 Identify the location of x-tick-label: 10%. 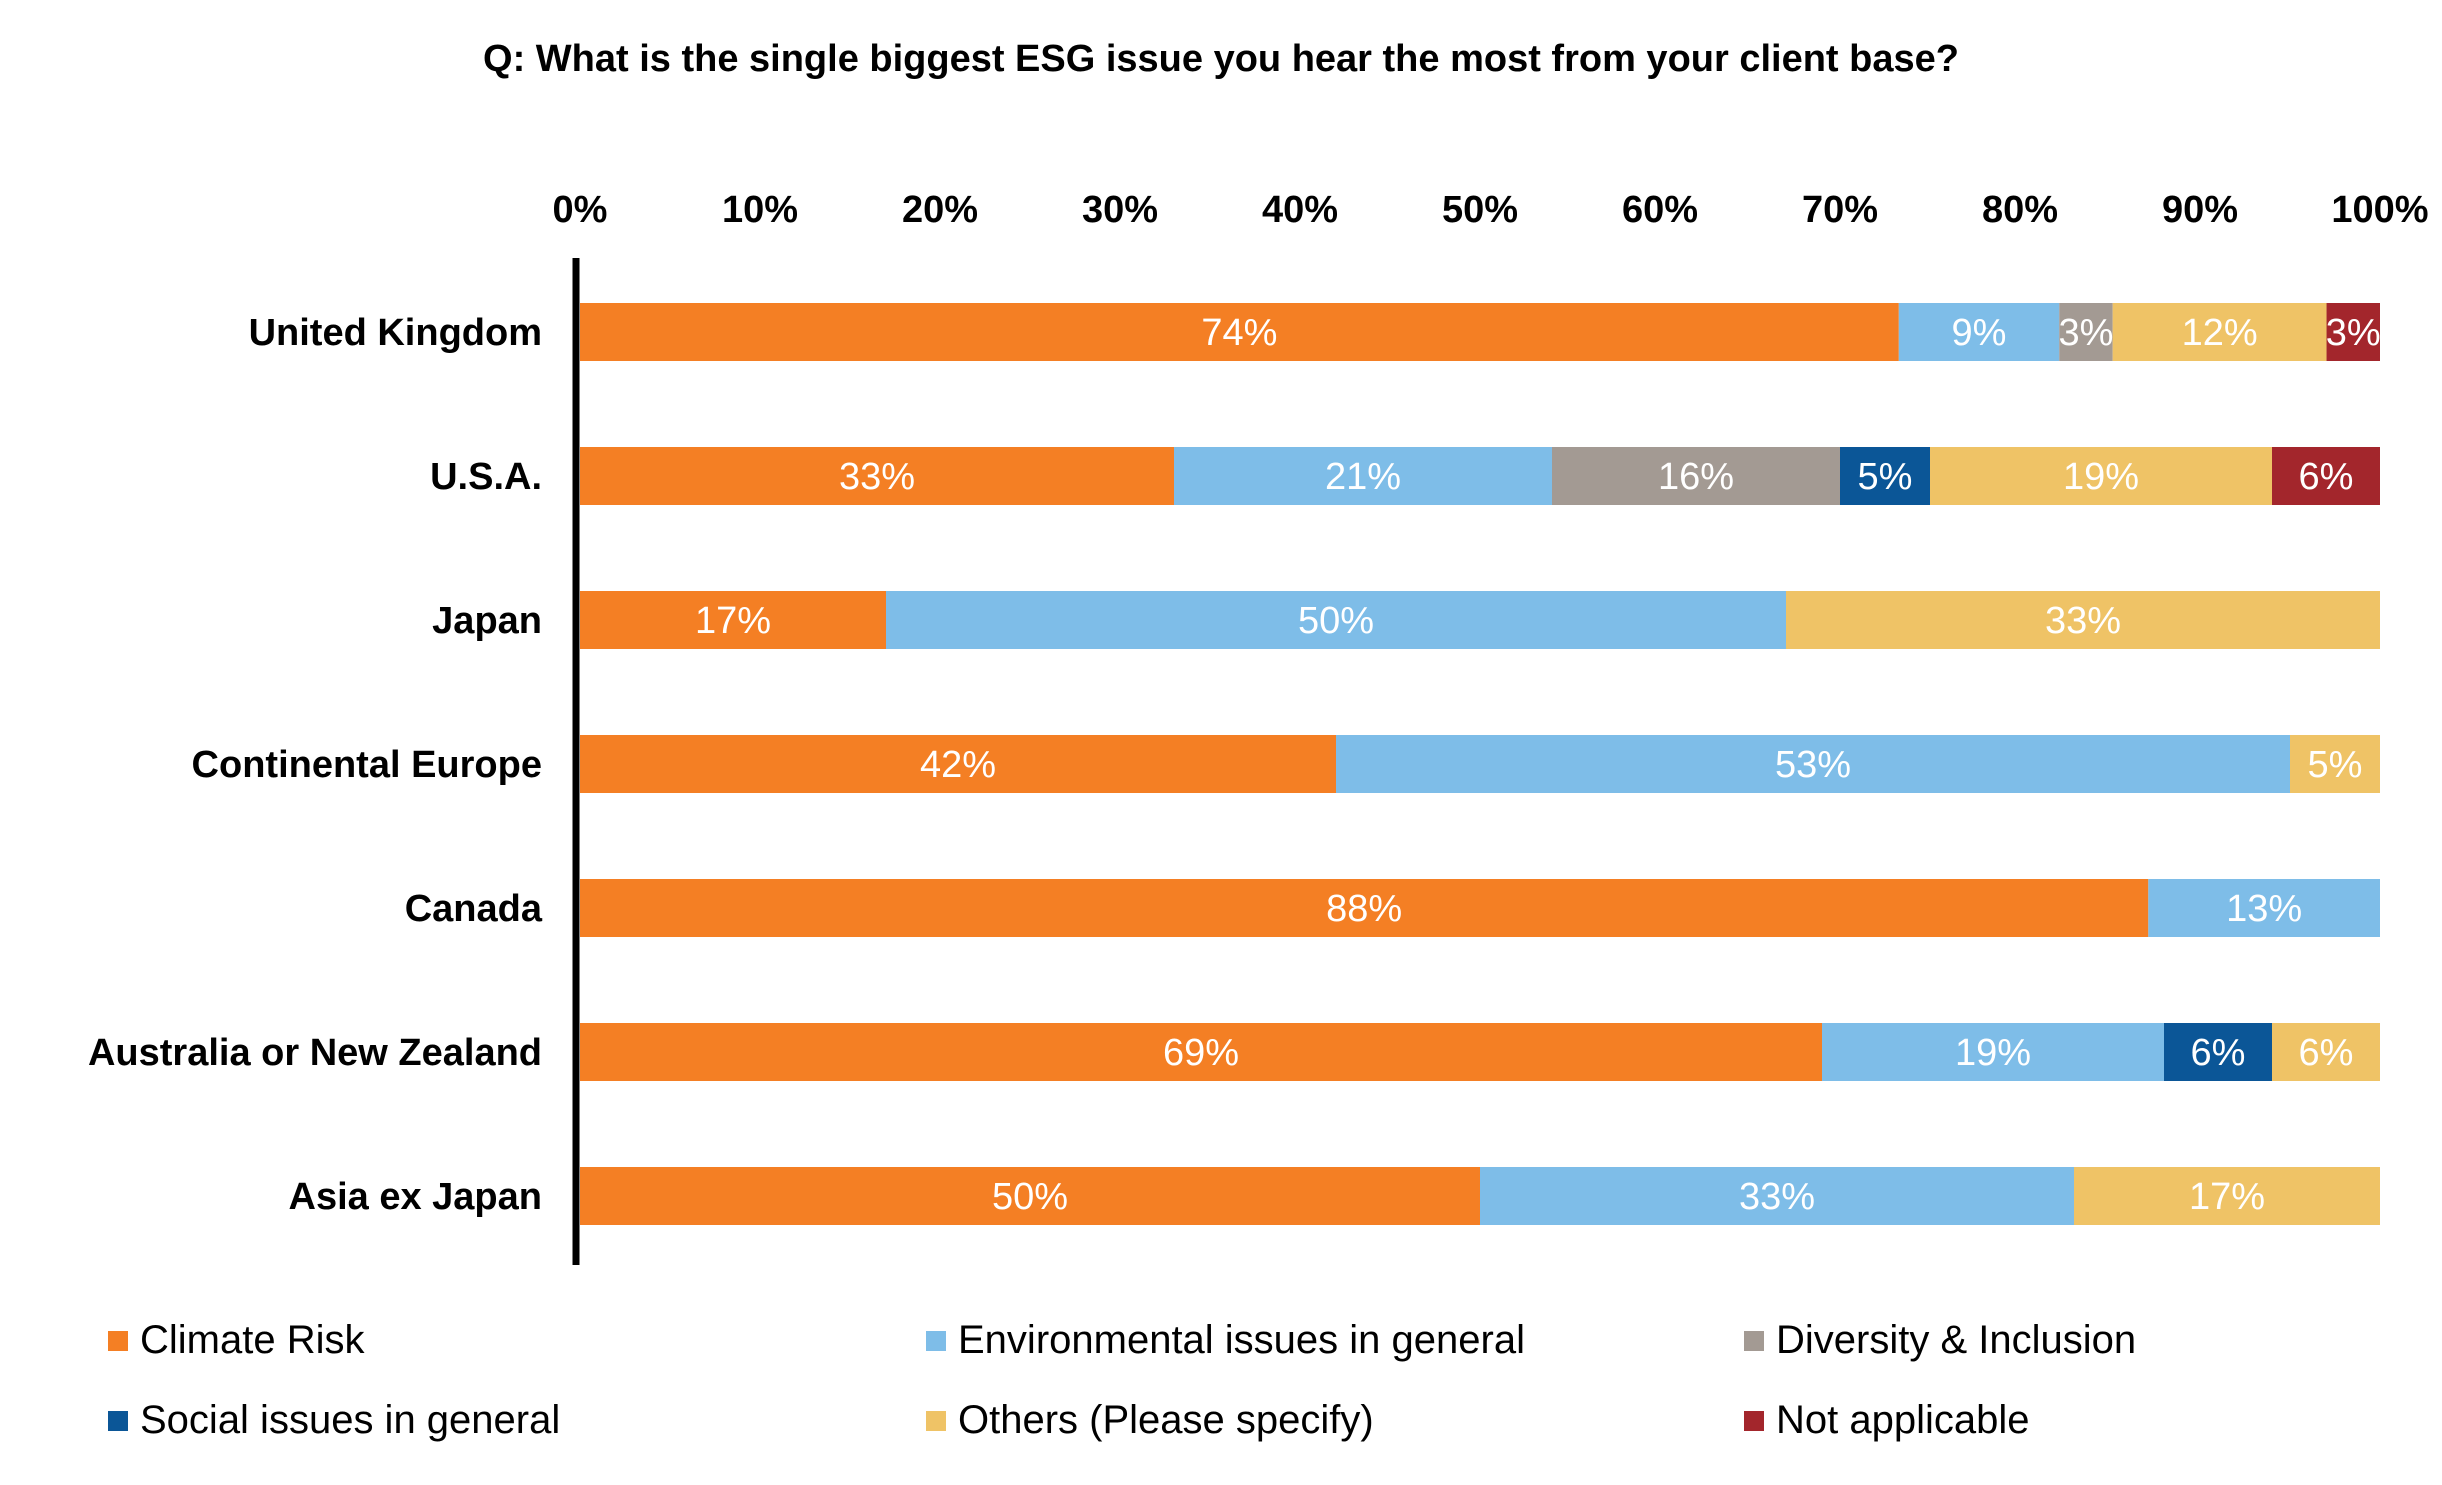
(760, 210).